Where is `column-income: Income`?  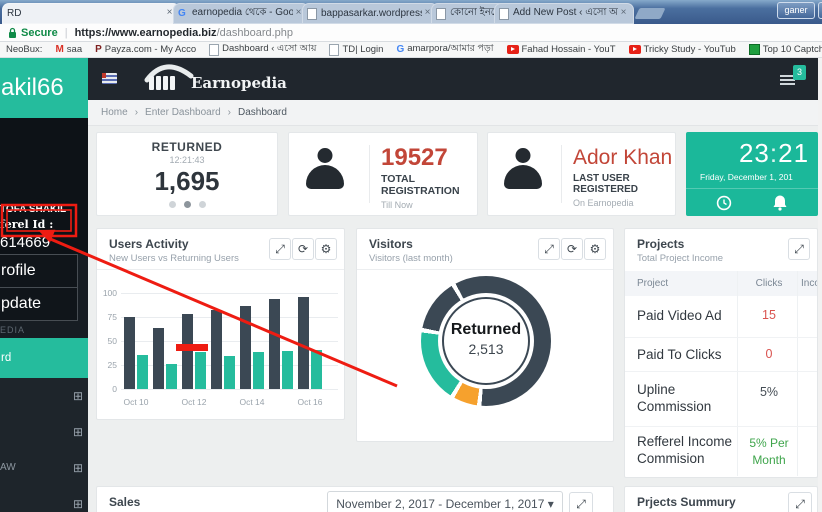 column-income: Income is located at coordinates (809, 283).